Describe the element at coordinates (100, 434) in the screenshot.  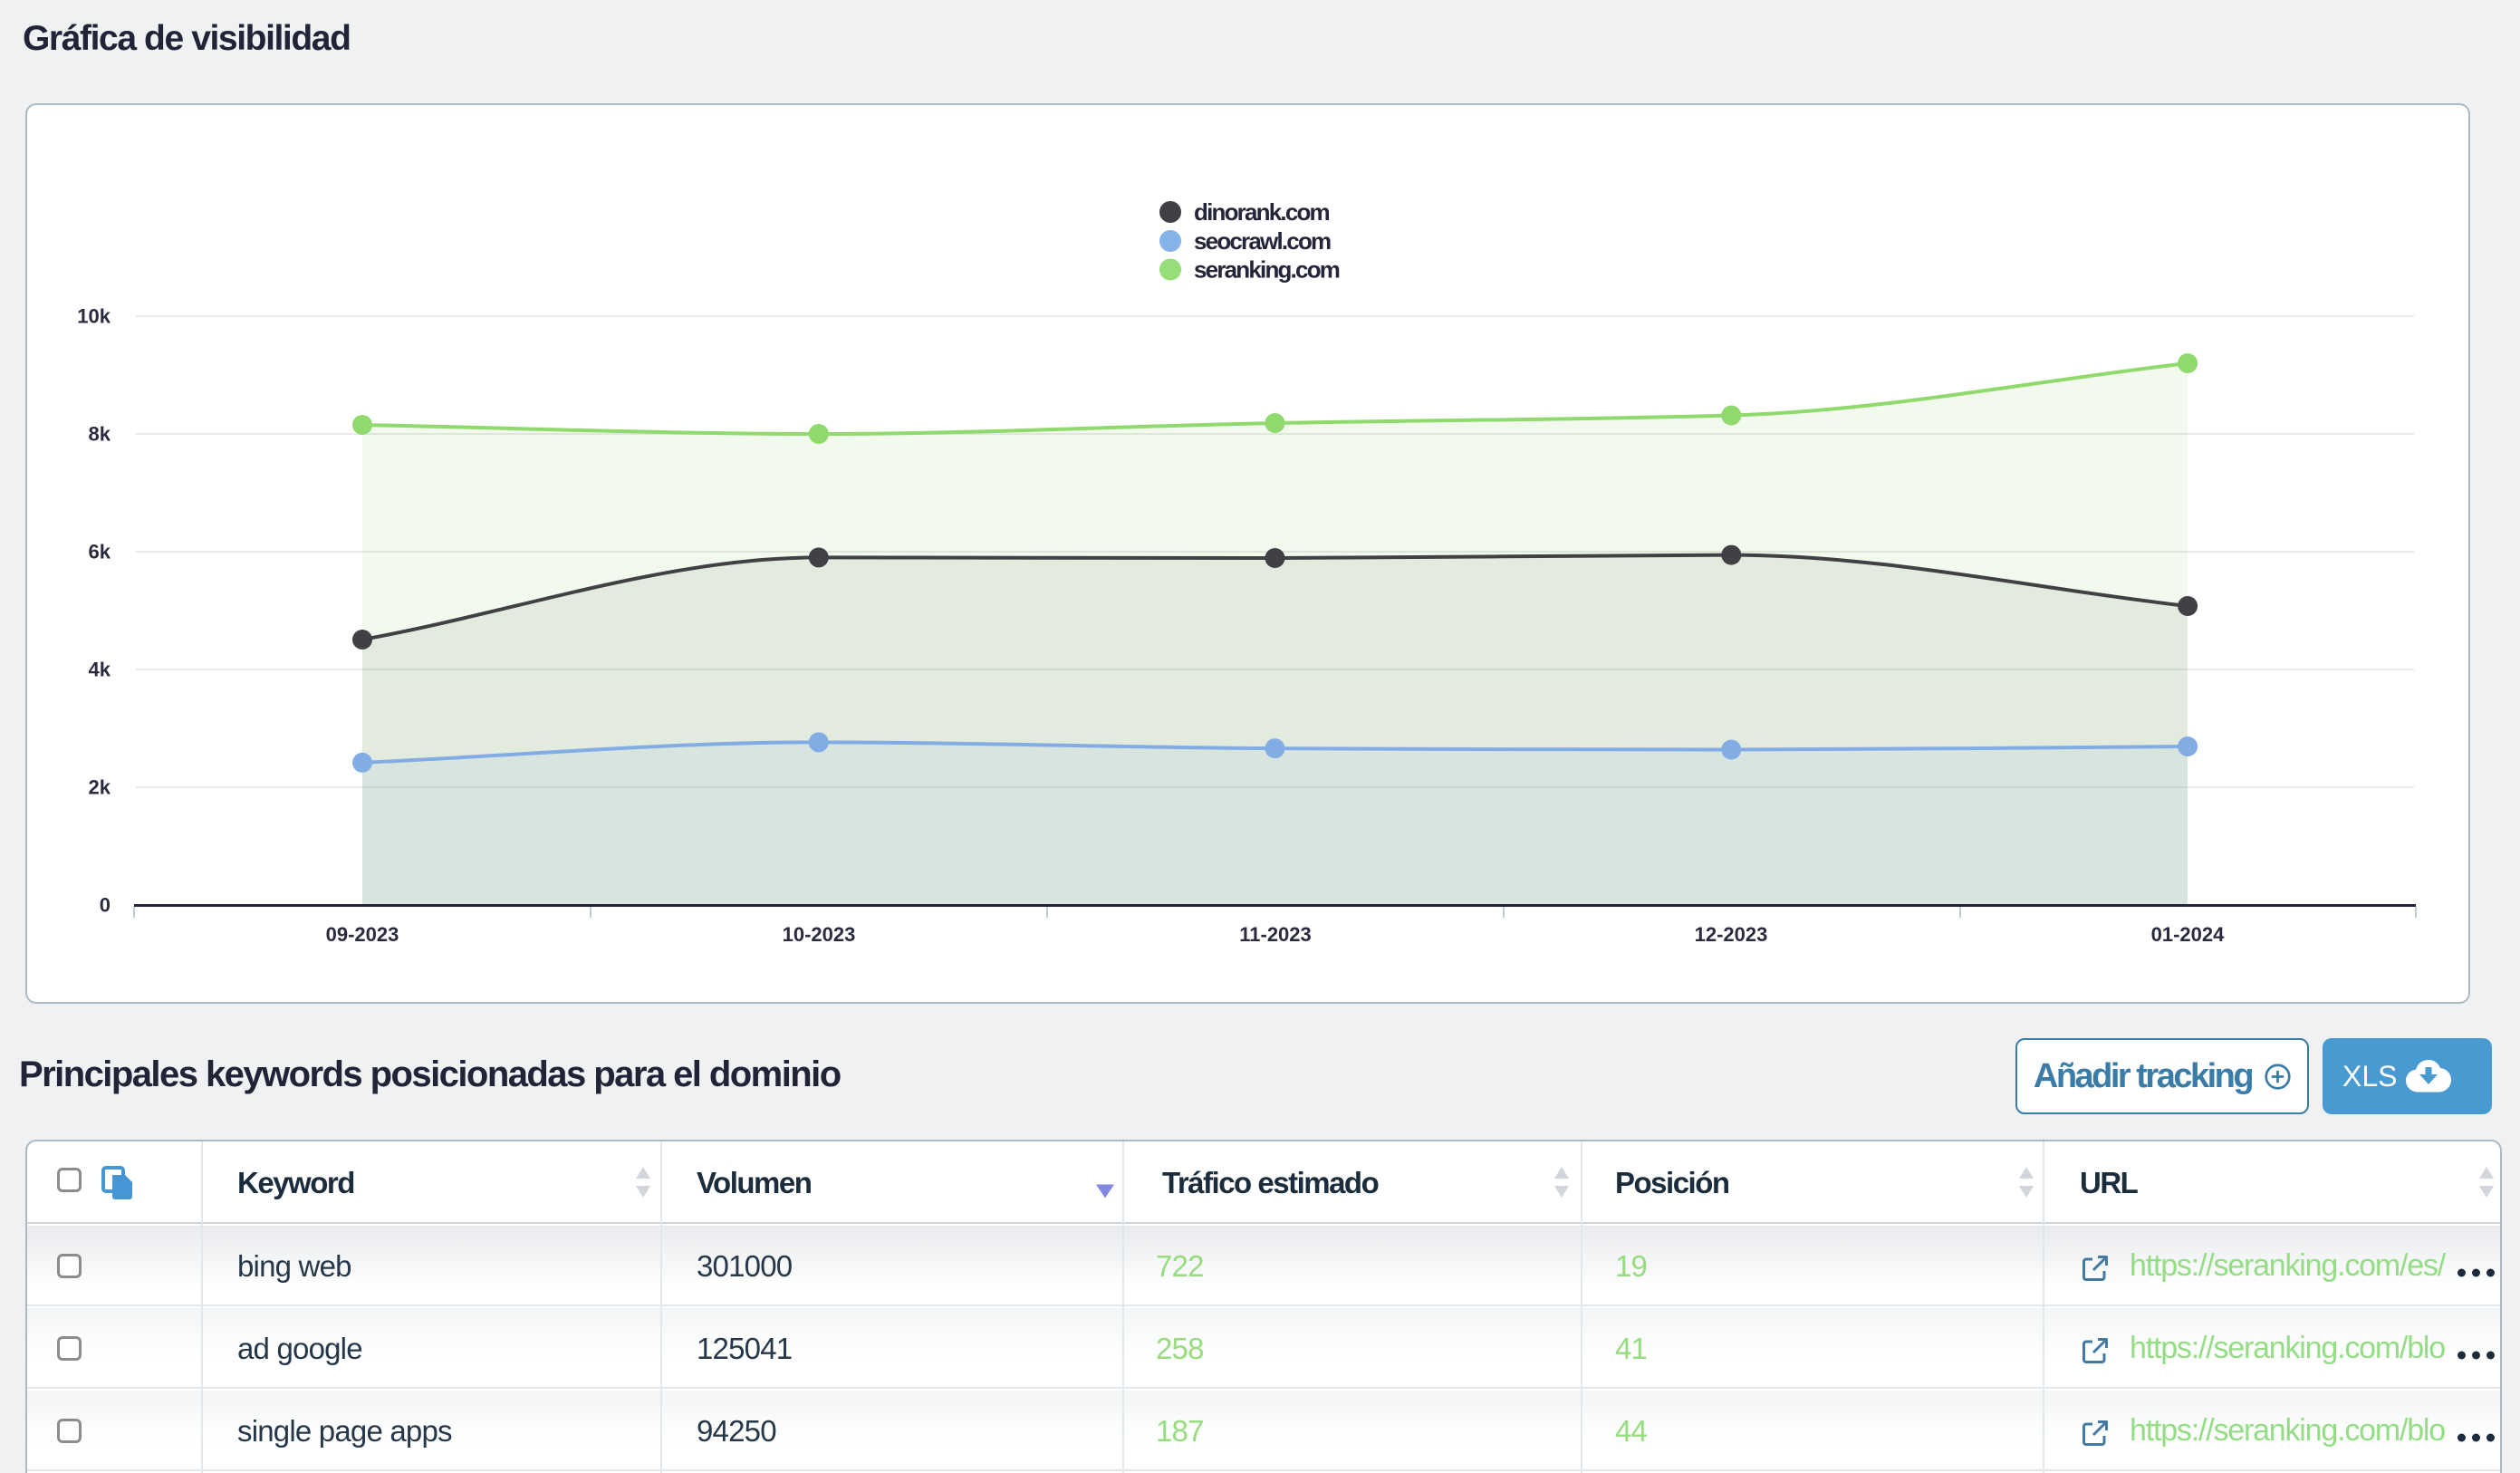
I see `svg-text: 8k` at that location.